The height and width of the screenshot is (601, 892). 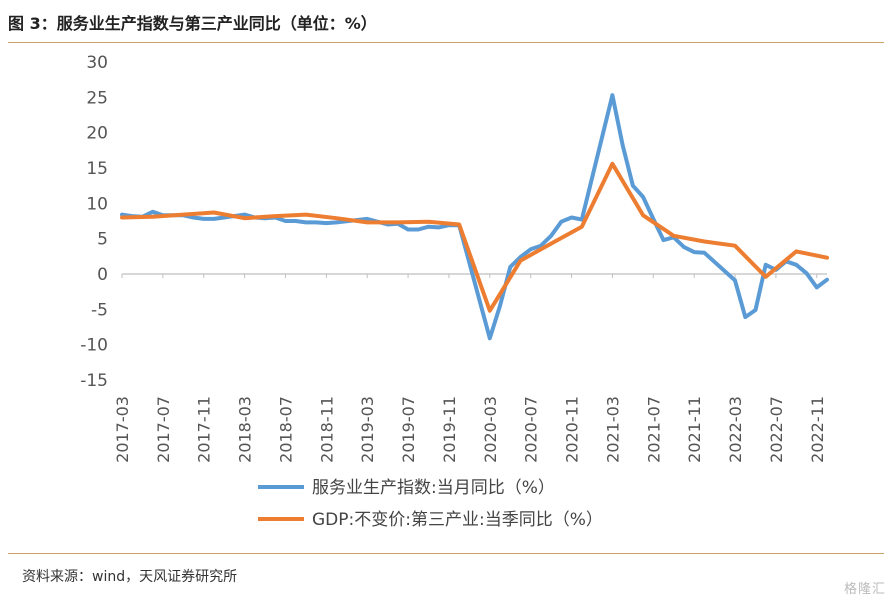 What do you see at coordinates (735, 429) in the screenshot?
I see `x-tick-label: 2022-03` at bounding box center [735, 429].